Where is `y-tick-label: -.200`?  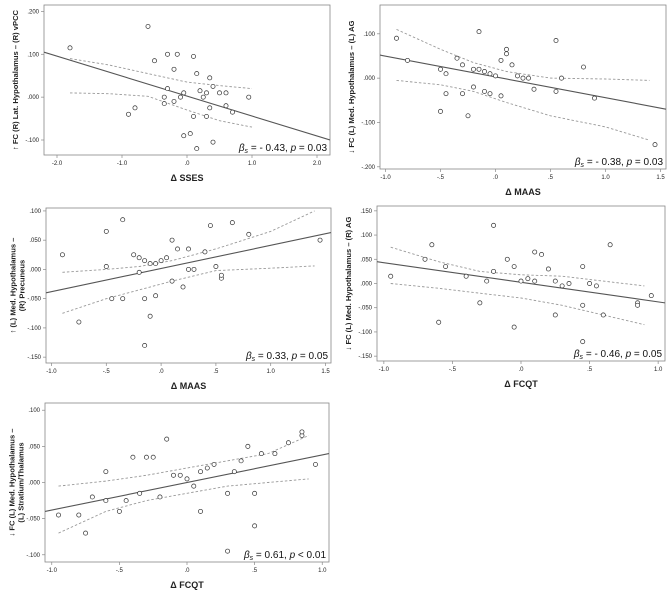
y-tick-label: -.200 is located at coordinates (368, 168).